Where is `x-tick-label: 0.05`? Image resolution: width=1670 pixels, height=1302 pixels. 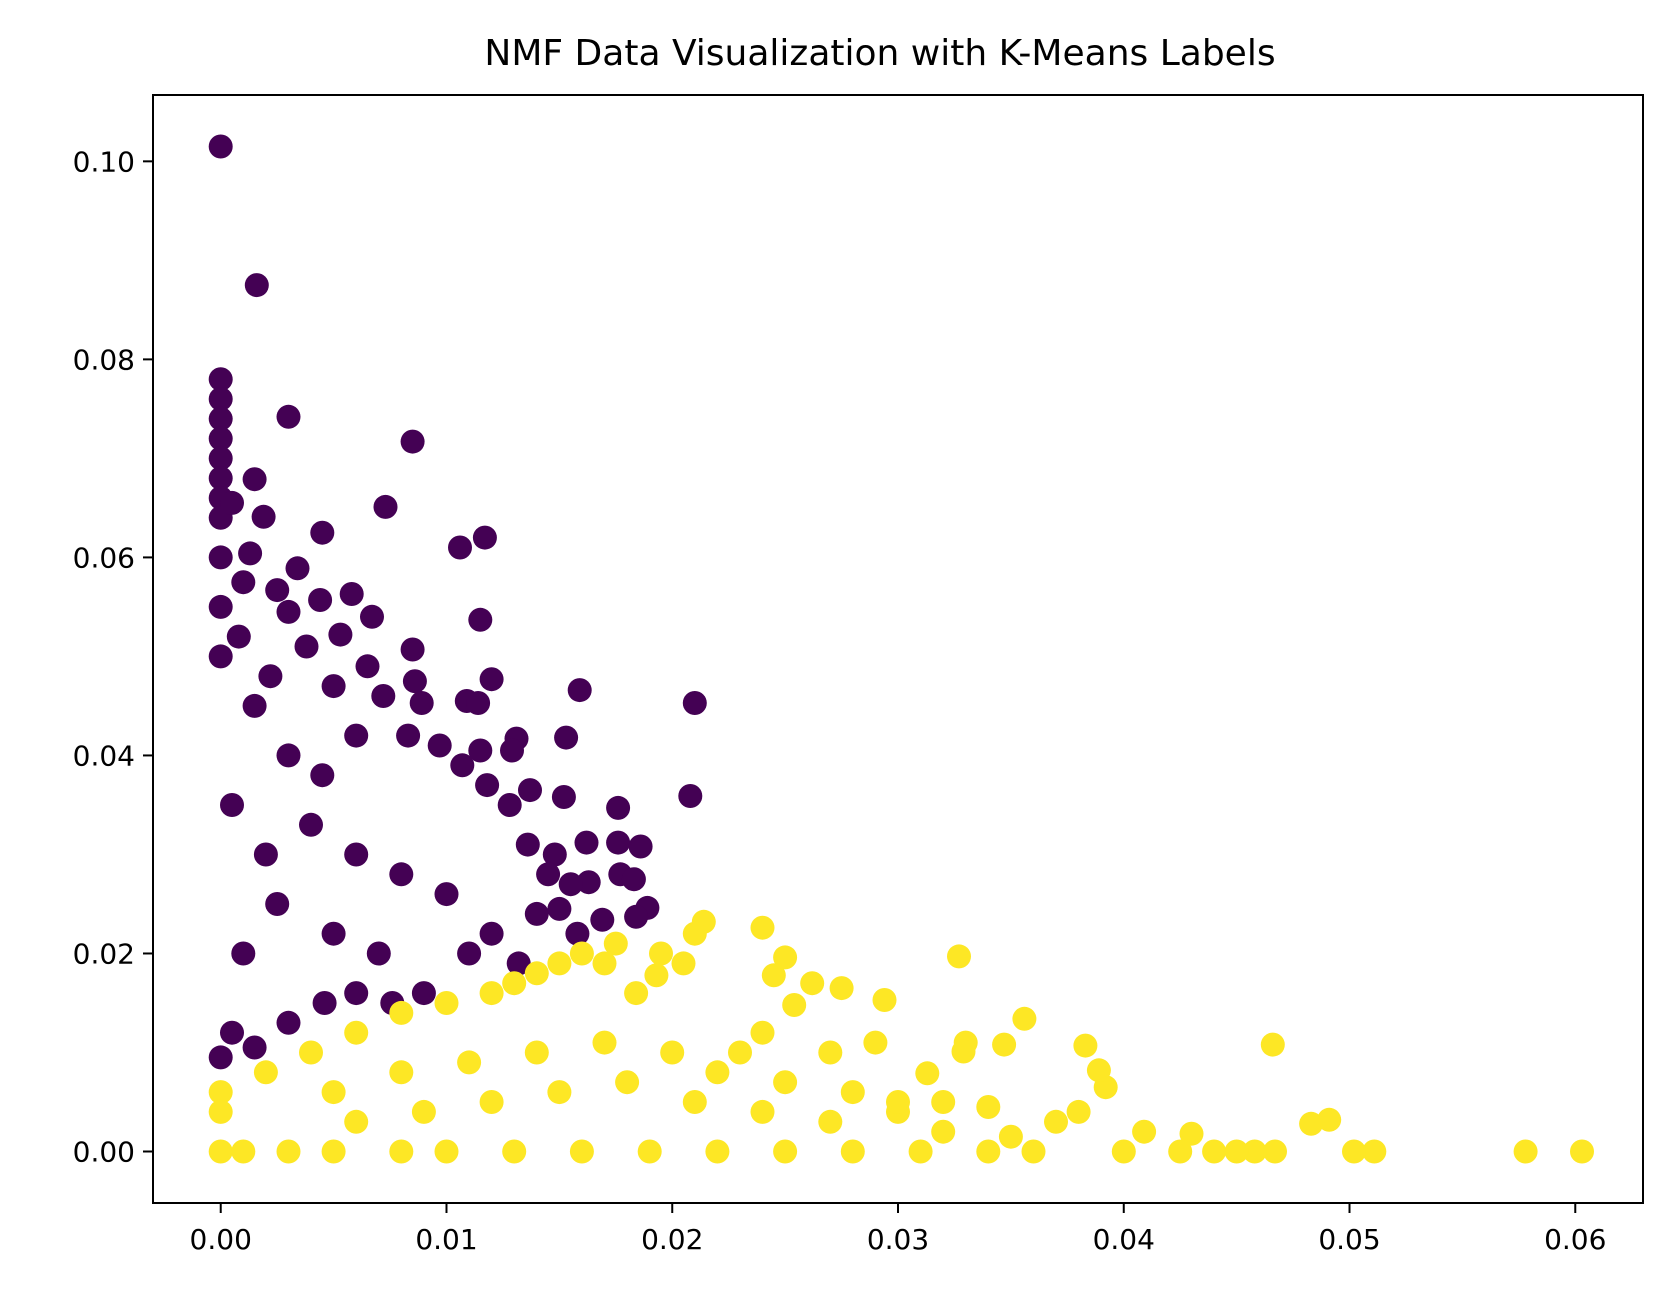 x-tick-label: 0.05 is located at coordinates (1349, 1239).